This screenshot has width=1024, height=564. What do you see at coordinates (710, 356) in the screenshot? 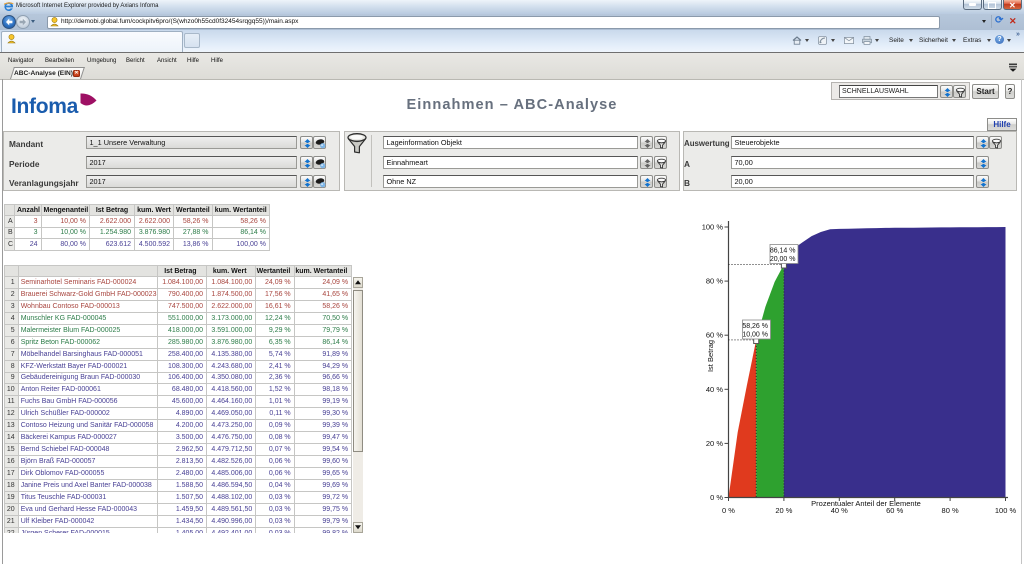
I see `svg-text: Ist Betrag` at bounding box center [710, 356].